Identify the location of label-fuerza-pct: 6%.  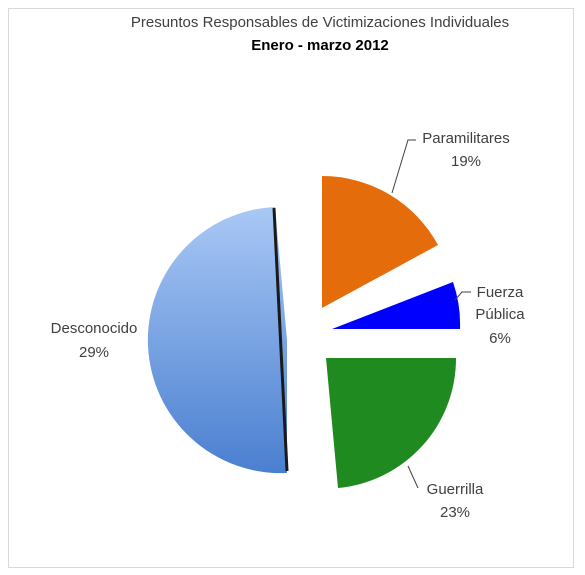
(500, 338).